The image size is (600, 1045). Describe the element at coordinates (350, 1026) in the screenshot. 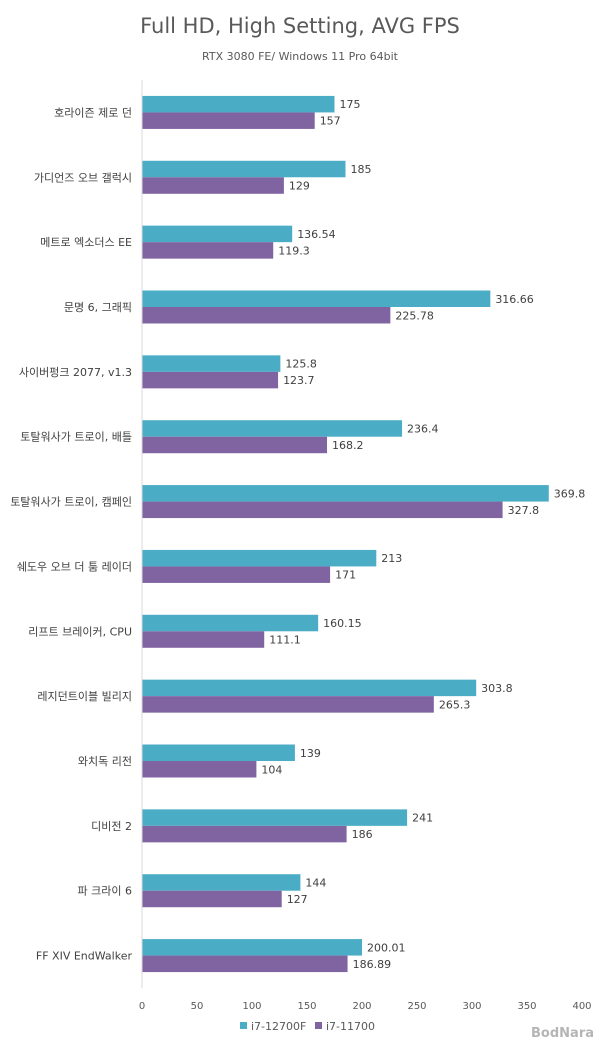

I see `legend-label: i7-11700` at that location.